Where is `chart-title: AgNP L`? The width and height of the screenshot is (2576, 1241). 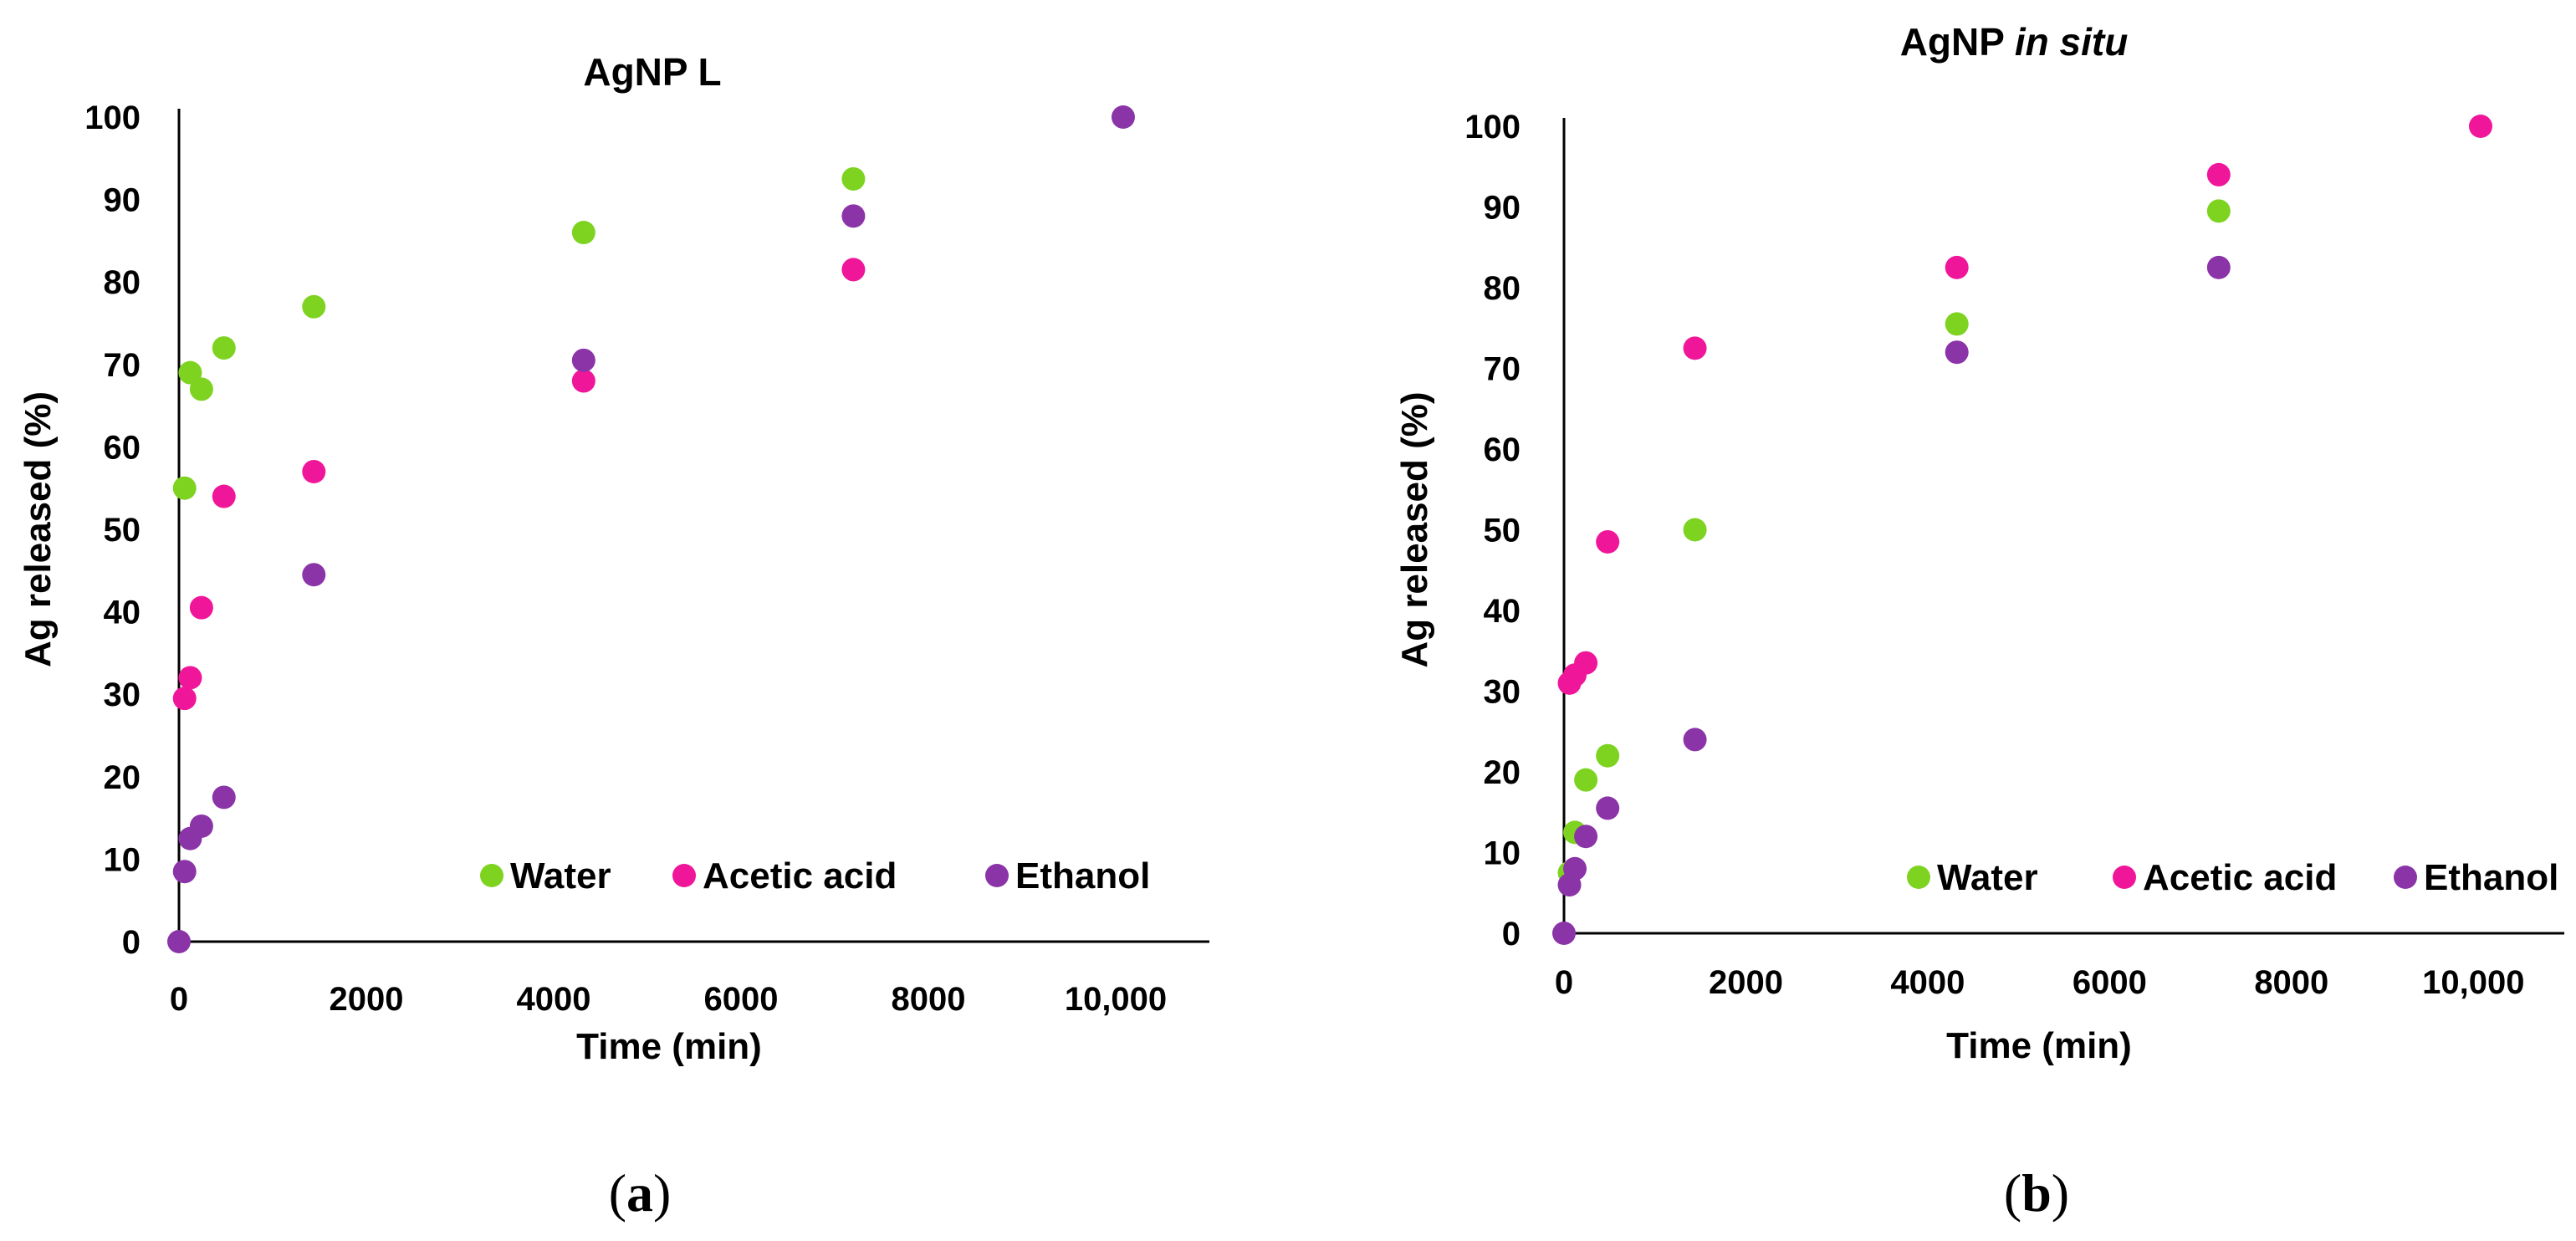 chart-title: AgNP L is located at coordinates (652, 72).